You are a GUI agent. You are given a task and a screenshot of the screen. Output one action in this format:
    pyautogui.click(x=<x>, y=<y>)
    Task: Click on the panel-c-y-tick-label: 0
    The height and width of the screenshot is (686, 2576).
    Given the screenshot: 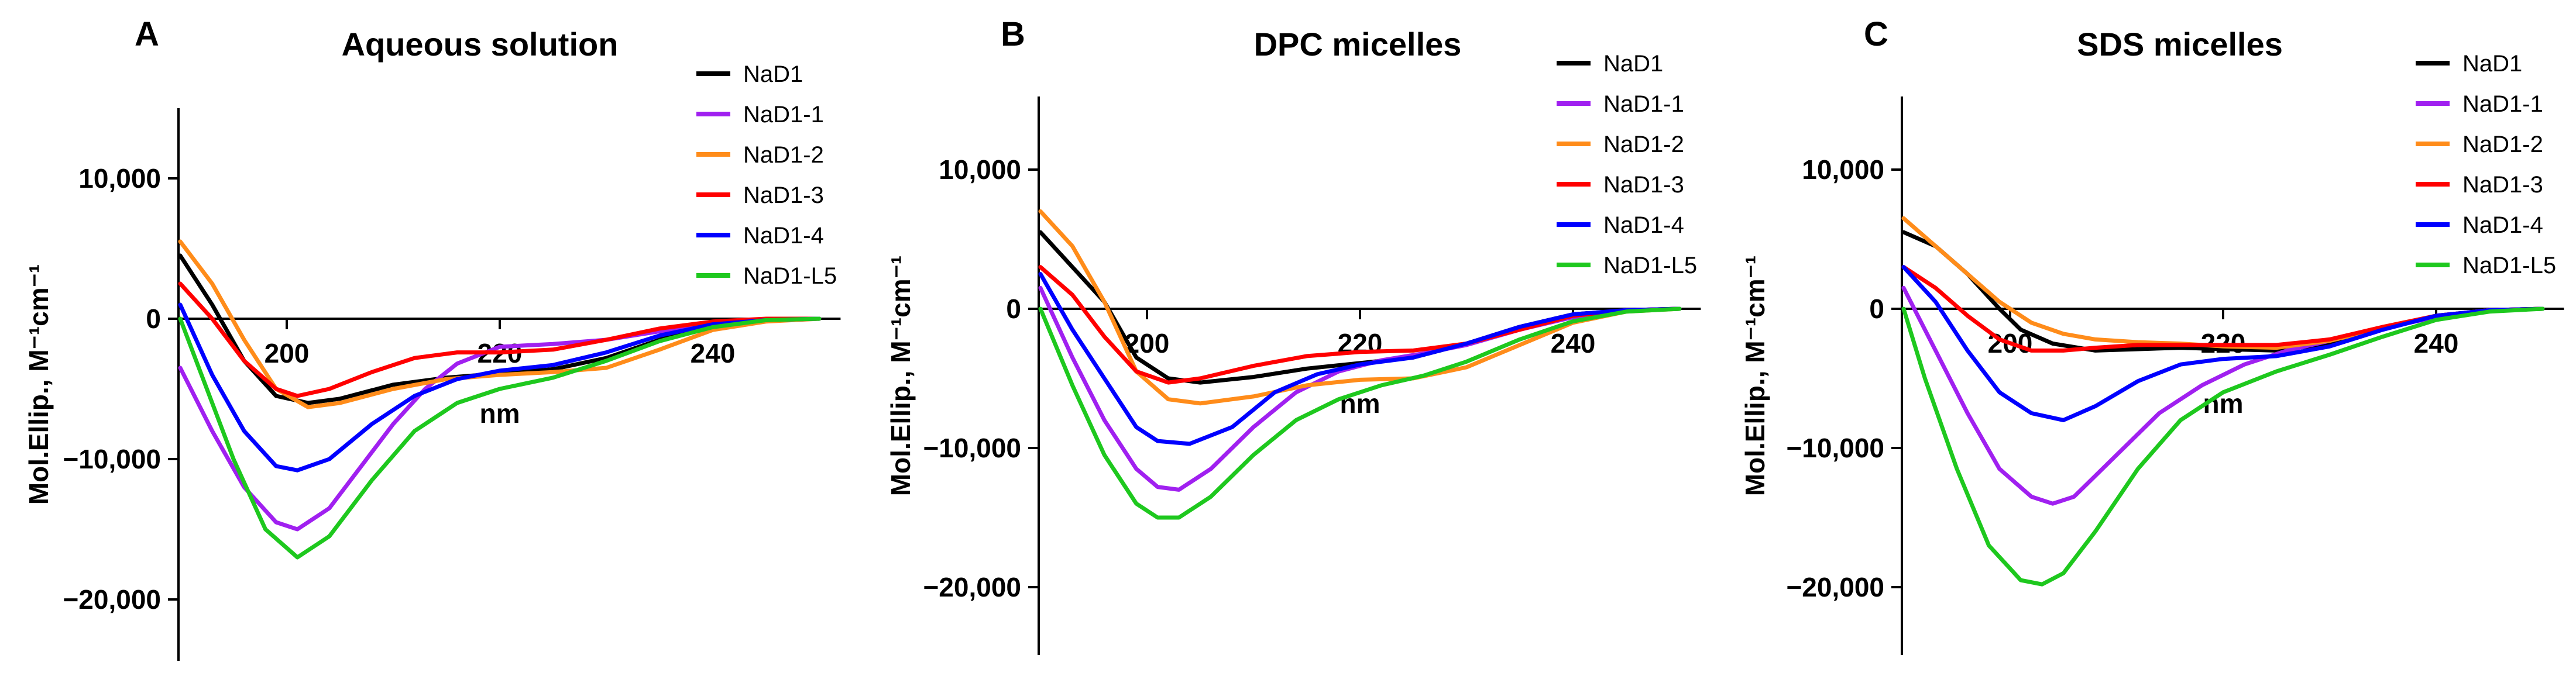 What is the action you would take?
    pyautogui.click(x=1877, y=309)
    